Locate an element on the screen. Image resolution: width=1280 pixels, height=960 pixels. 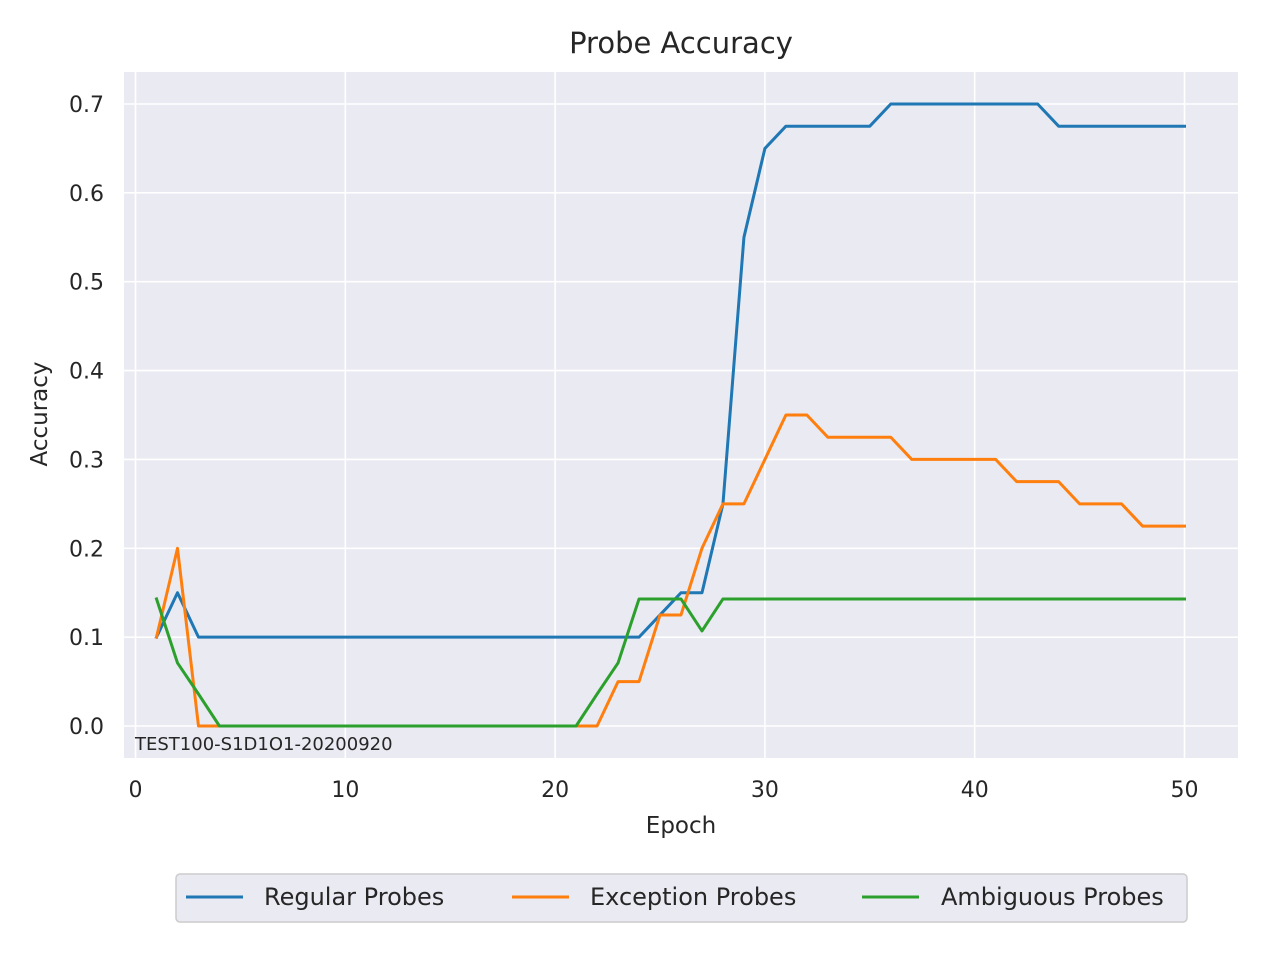
chart-title: Probe Accuracy is located at coordinates (681, 43).